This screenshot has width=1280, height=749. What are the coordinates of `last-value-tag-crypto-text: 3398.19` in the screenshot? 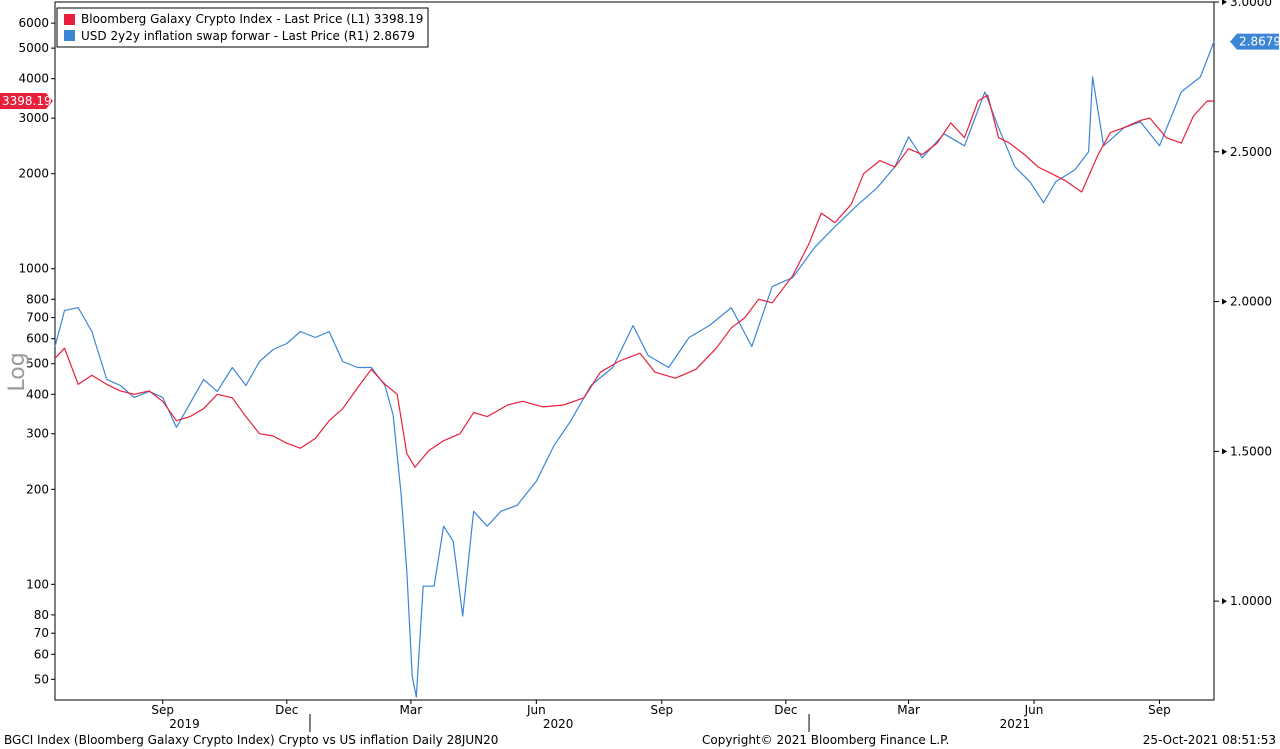 It's located at (27, 101).